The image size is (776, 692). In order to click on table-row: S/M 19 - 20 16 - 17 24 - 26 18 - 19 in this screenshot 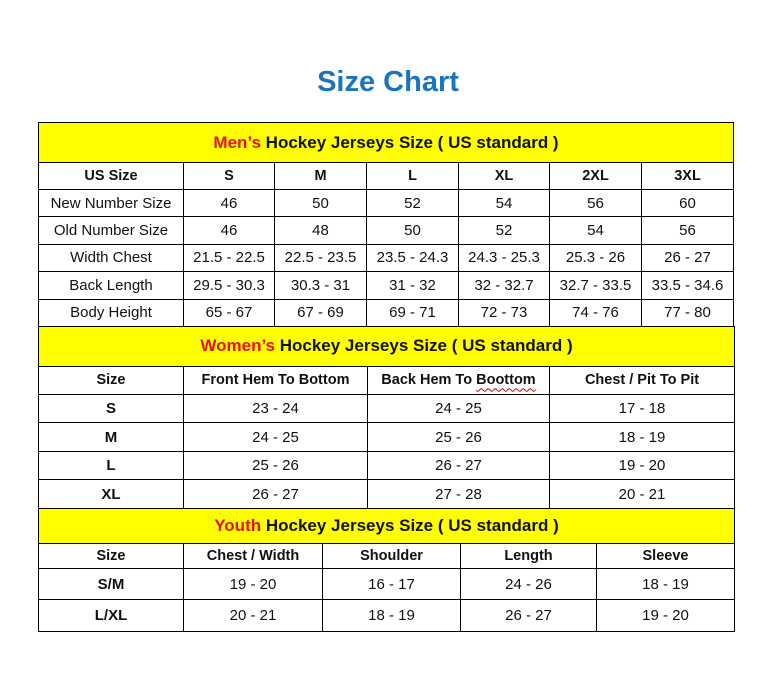, I will do `click(386, 584)`.